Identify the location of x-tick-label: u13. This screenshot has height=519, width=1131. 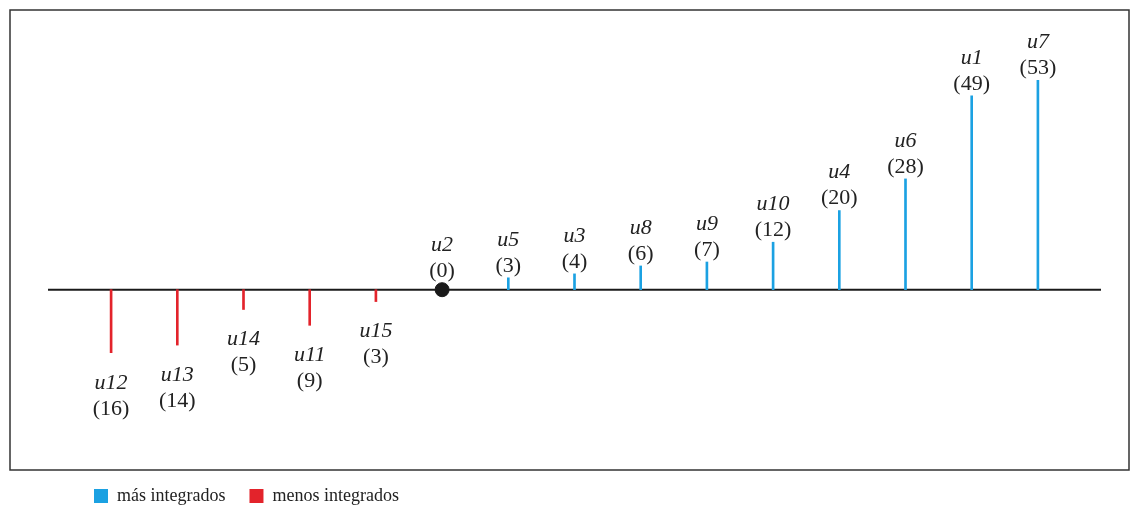
(177, 373).